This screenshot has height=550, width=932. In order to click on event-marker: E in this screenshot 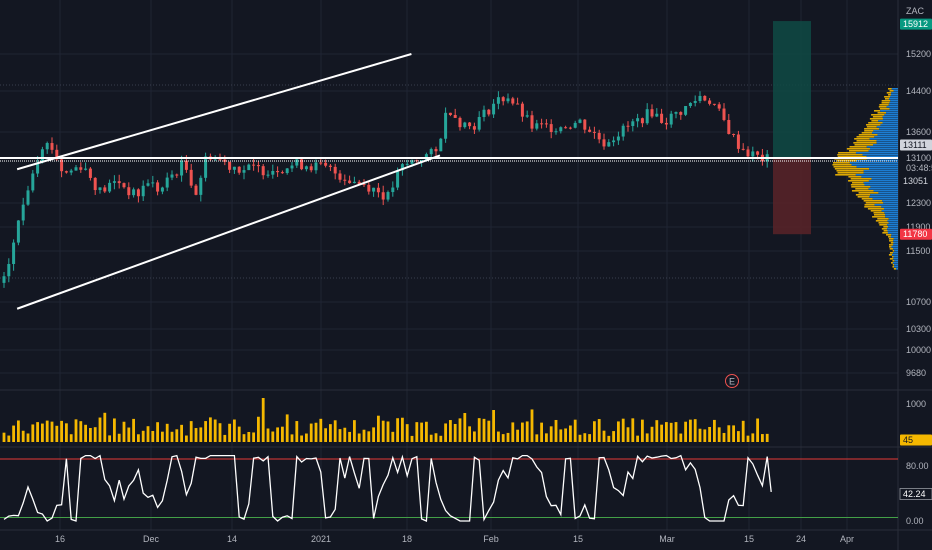, I will do `click(732, 381)`.